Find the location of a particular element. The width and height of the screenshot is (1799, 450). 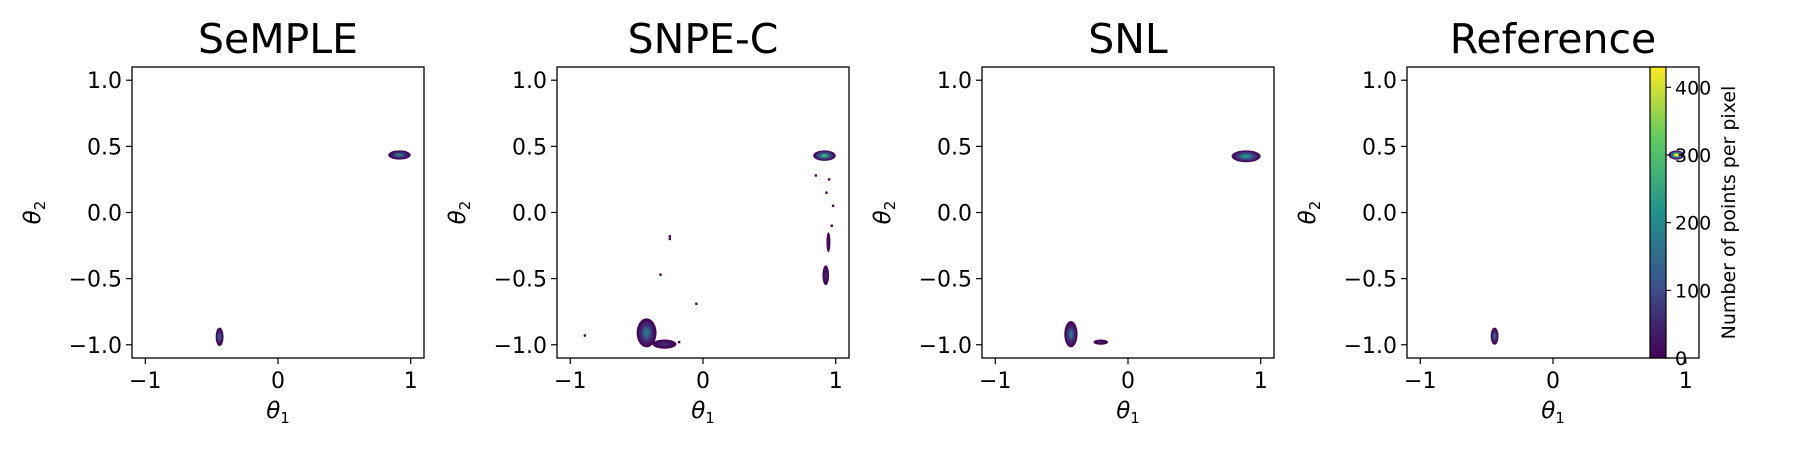

colorbar-tick-label: 100 is located at coordinates (1693, 291).